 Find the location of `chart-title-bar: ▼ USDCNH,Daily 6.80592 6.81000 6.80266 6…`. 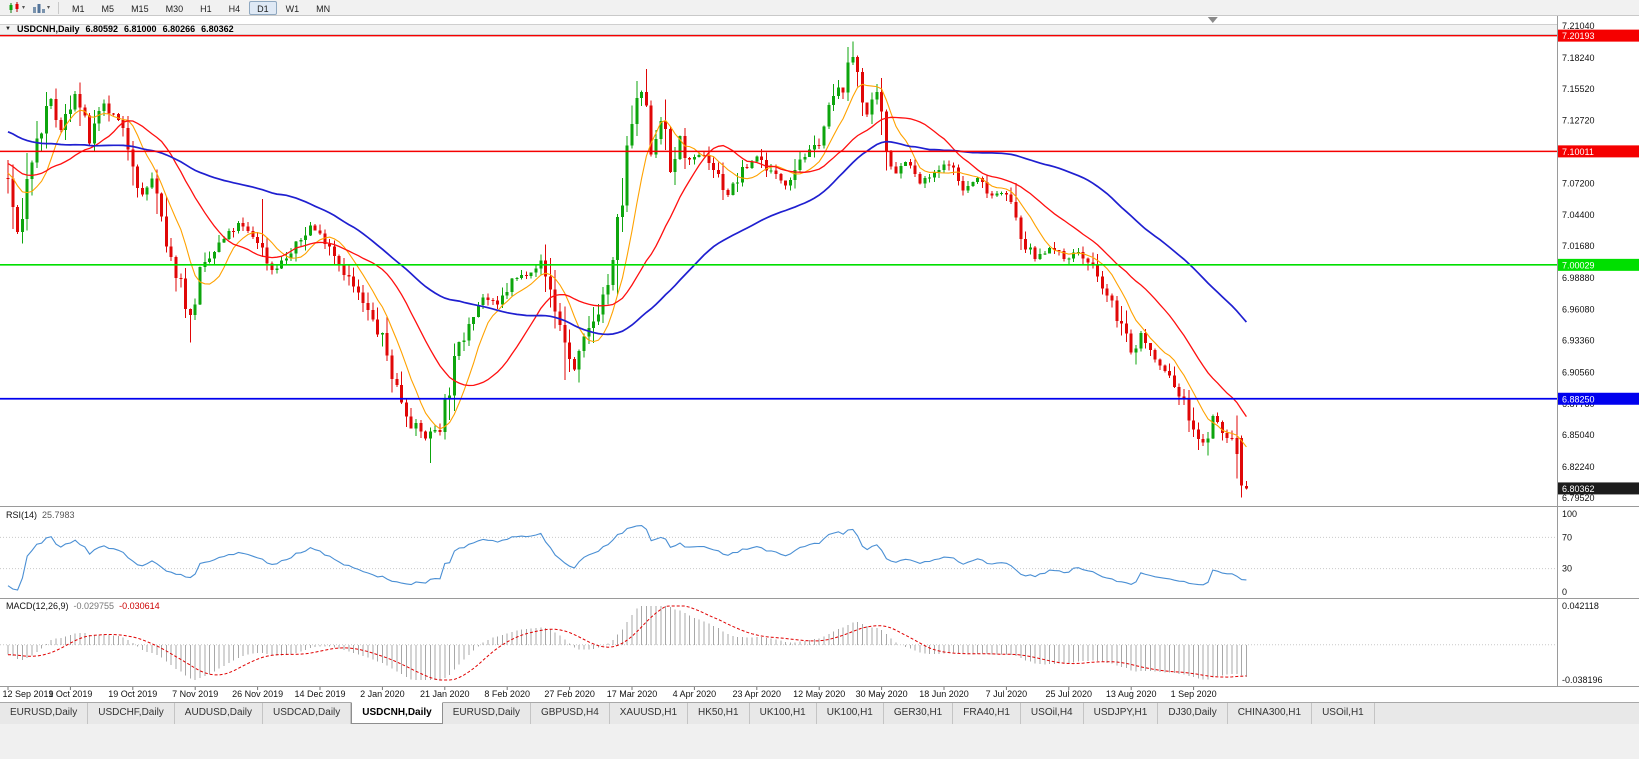

chart-title-bar: ▼ USDCNH,Daily 6.80592 6.81000 6.80266 6… is located at coordinates (778, 29).